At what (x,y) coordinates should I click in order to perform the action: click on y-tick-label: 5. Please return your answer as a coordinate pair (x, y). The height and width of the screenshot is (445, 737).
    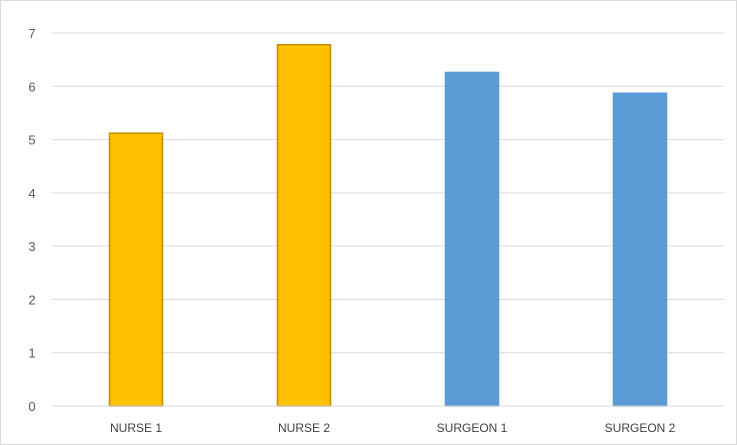
    Looking at the image, I should click on (31, 140).